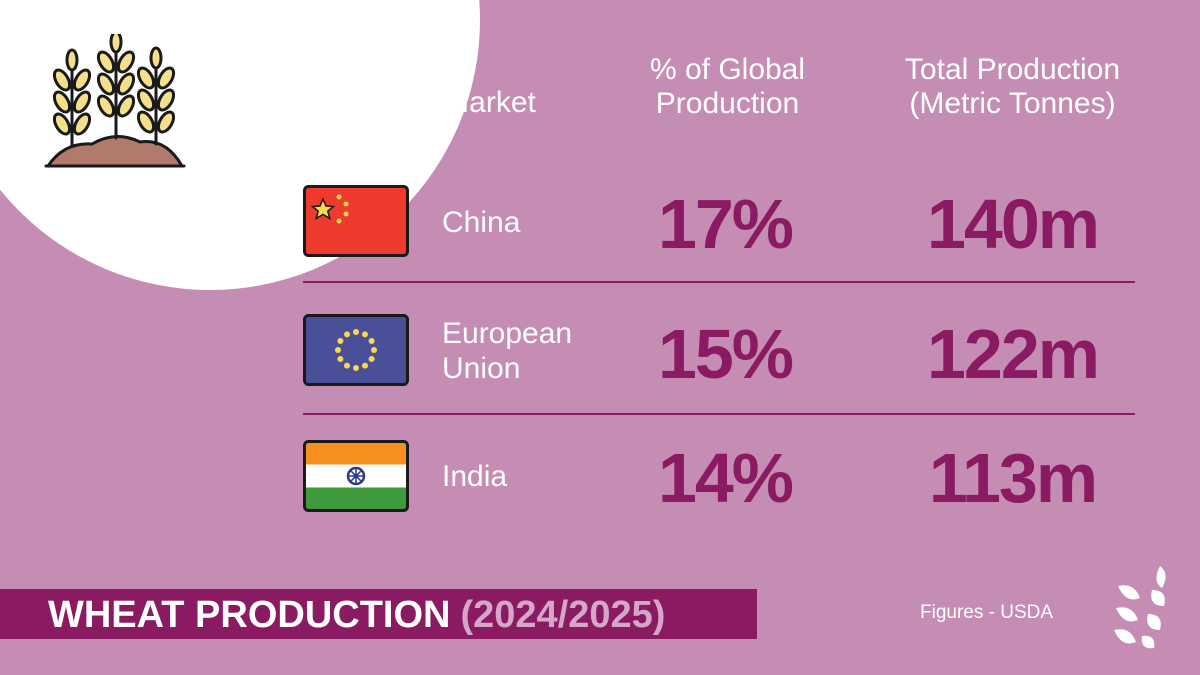 Image resolution: width=1200 pixels, height=675 pixels. I want to click on title-text: WHEAT PRODUCTION, so click(249, 615).